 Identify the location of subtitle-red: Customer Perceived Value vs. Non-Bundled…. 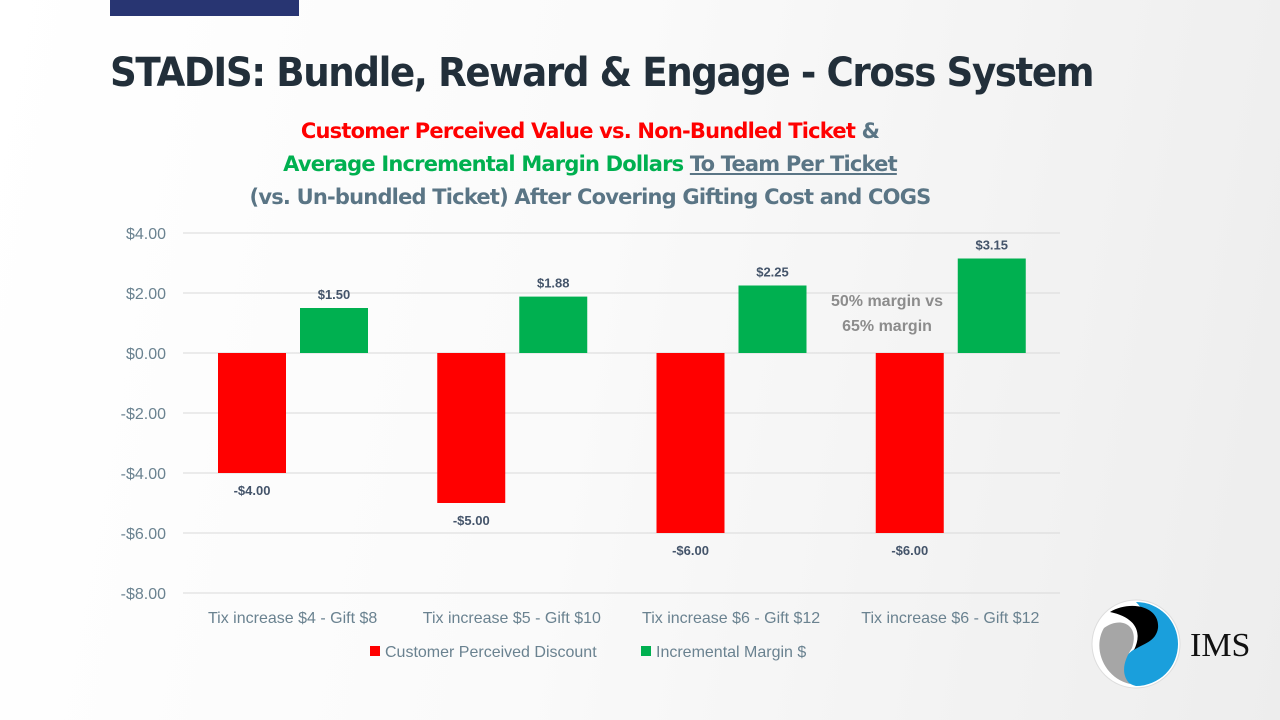
(578, 131).